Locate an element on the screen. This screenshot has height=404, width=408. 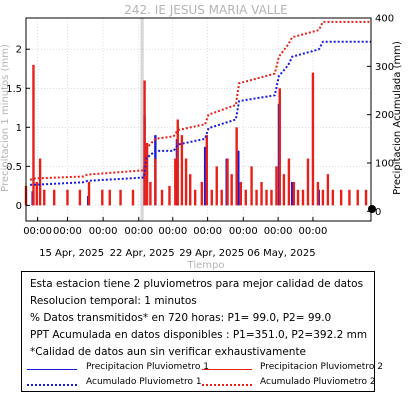
y-tick-label-left: 0 is located at coordinates (19, 206).